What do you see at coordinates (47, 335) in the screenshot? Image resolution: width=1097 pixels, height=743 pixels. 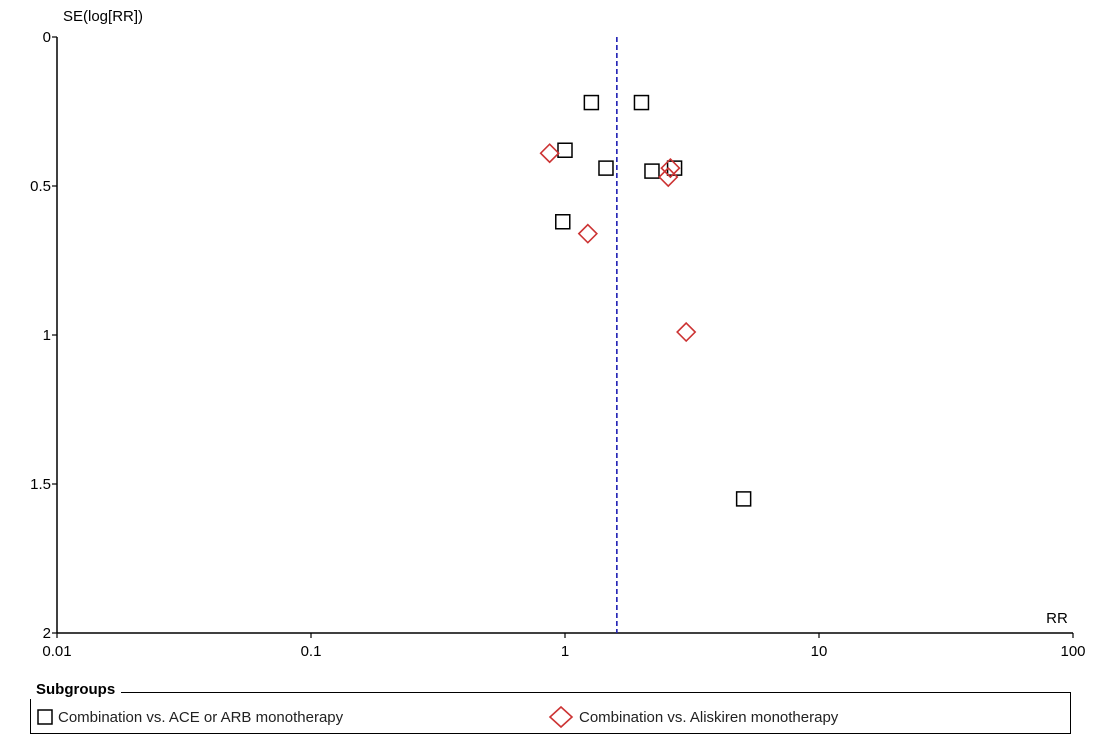 I see `y-tick-label: 1` at bounding box center [47, 335].